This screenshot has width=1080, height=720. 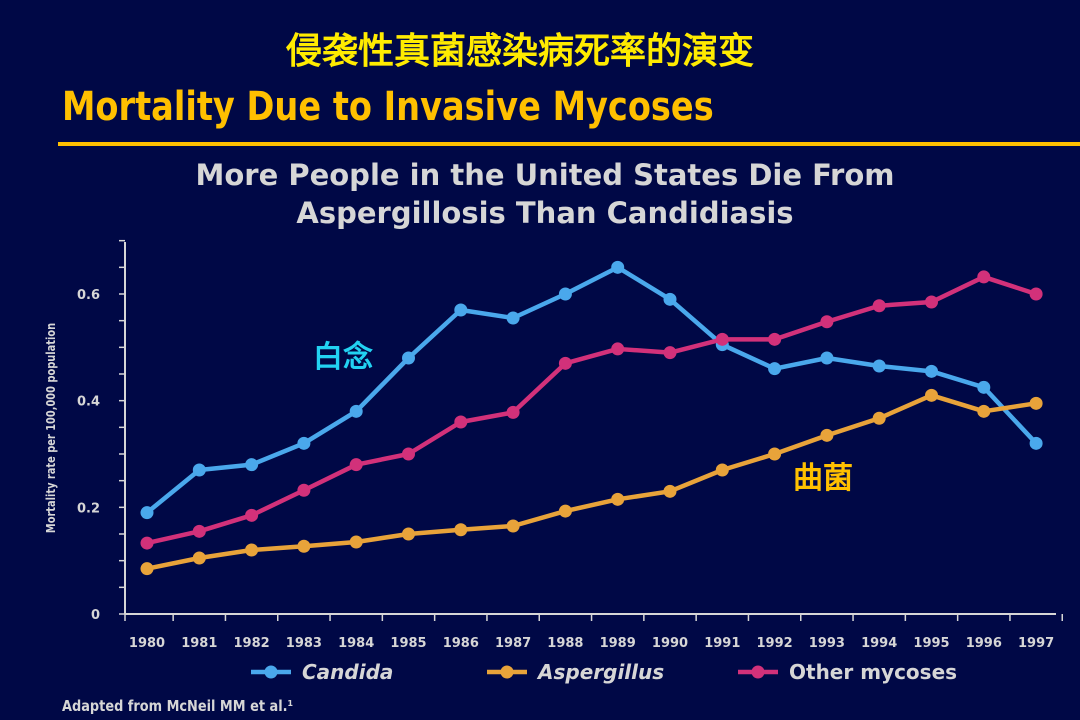 I want to click on title-divider, so click(x=569, y=144).